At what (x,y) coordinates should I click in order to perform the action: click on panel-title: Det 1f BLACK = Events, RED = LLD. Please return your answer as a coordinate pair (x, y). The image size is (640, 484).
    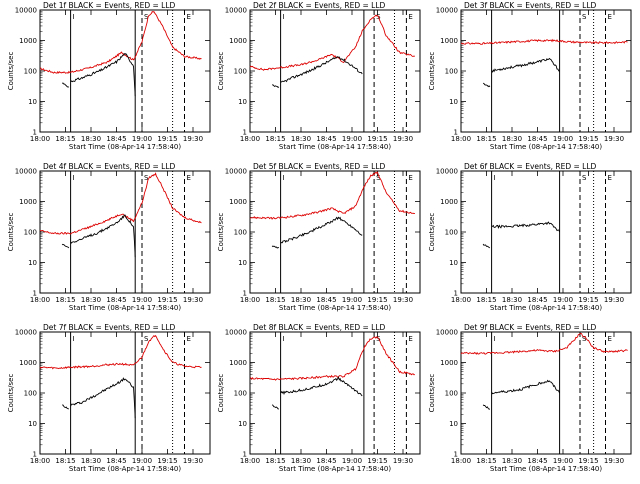
    Looking at the image, I should click on (109, 5).